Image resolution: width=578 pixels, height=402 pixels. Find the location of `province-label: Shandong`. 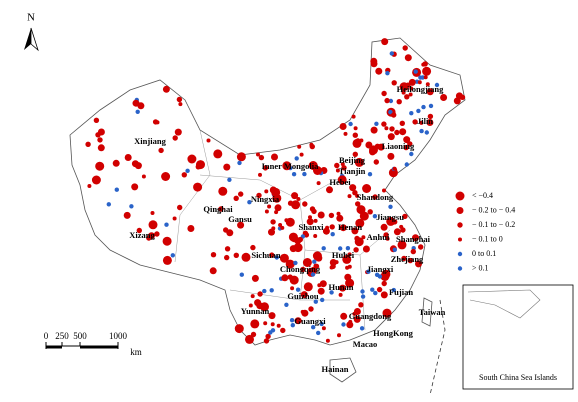

province-label: Shandong is located at coordinates (375, 197).